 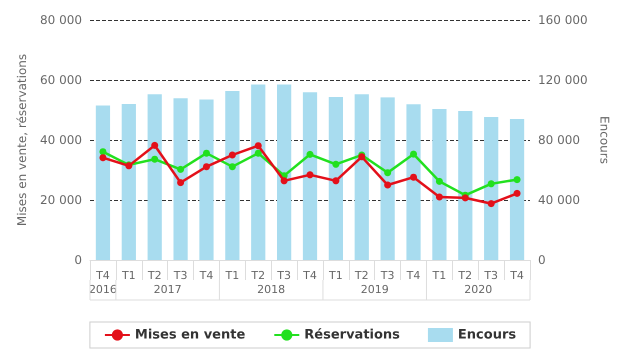 What do you see at coordinates (190, 335) in the screenshot?
I see `legend-label: Mises en vente` at bounding box center [190, 335].